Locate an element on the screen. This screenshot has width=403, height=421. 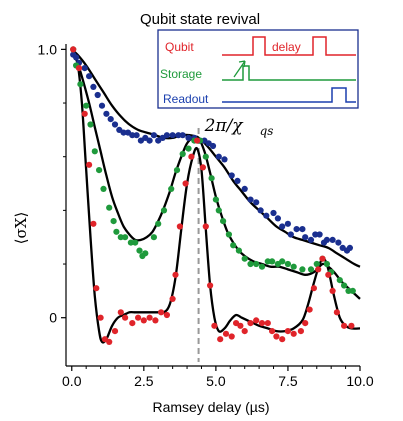
pulse-sequence-inset: Qubit delay Storage Readout is located at coordinates (258, 69).